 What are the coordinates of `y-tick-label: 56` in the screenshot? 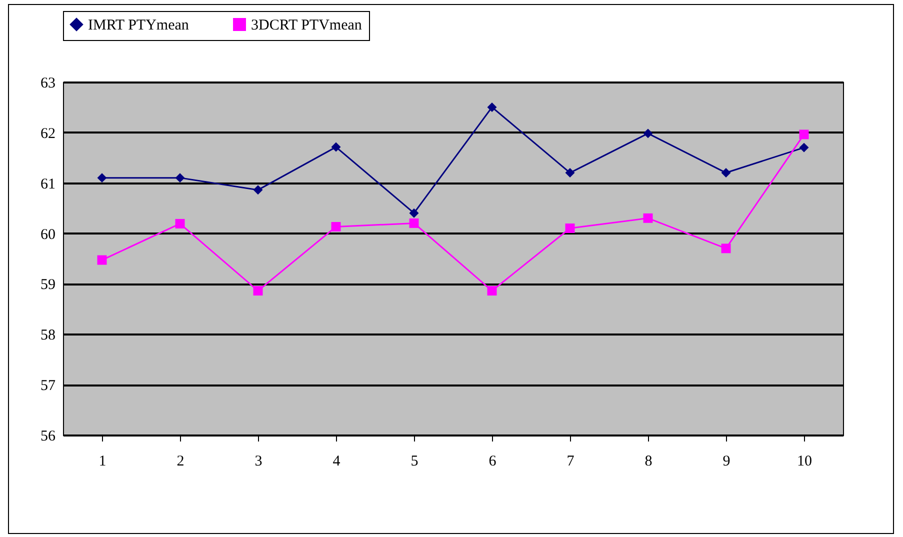 It's located at (48, 436).